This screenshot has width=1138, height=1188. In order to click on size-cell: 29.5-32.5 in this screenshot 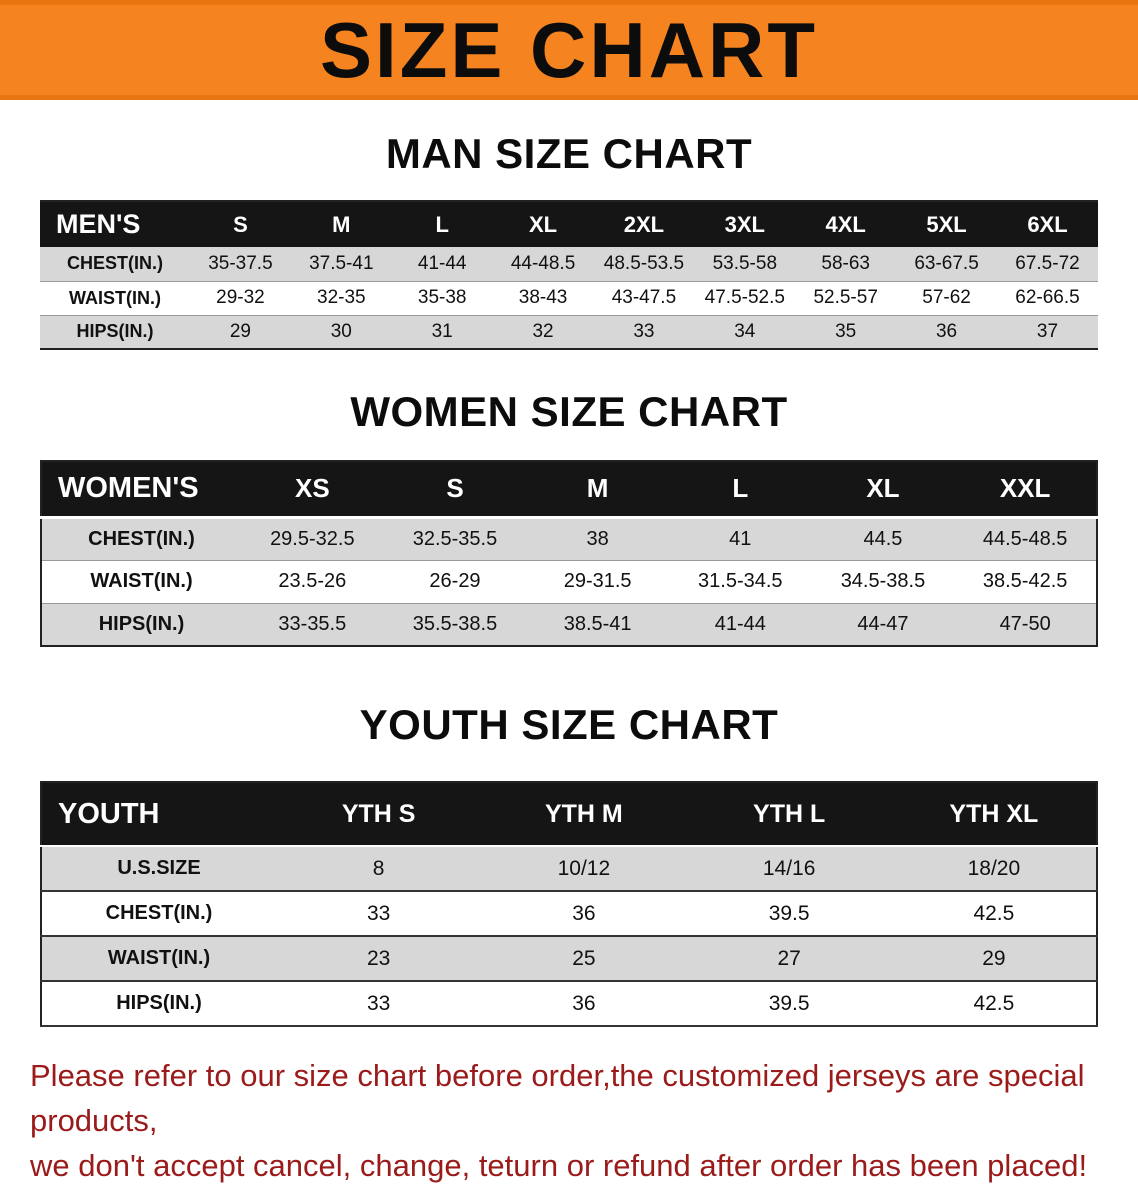, I will do `click(312, 538)`.